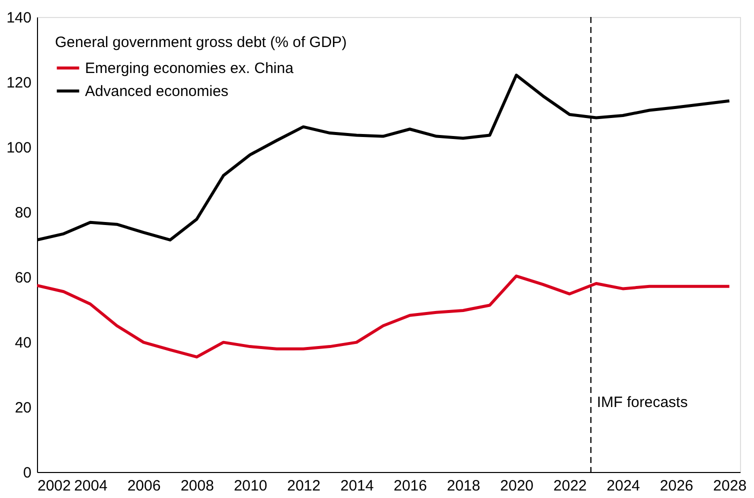  Describe the element at coordinates (463, 486) in the screenshot. I see `x-tick-label: 2018` at that location.